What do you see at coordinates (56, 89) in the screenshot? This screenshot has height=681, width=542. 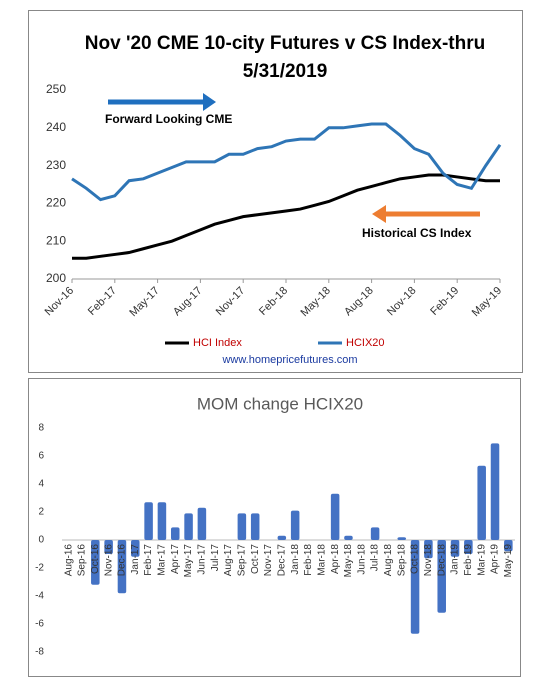 I see `y-tick-label: 250` at bounding box center [56, 89].